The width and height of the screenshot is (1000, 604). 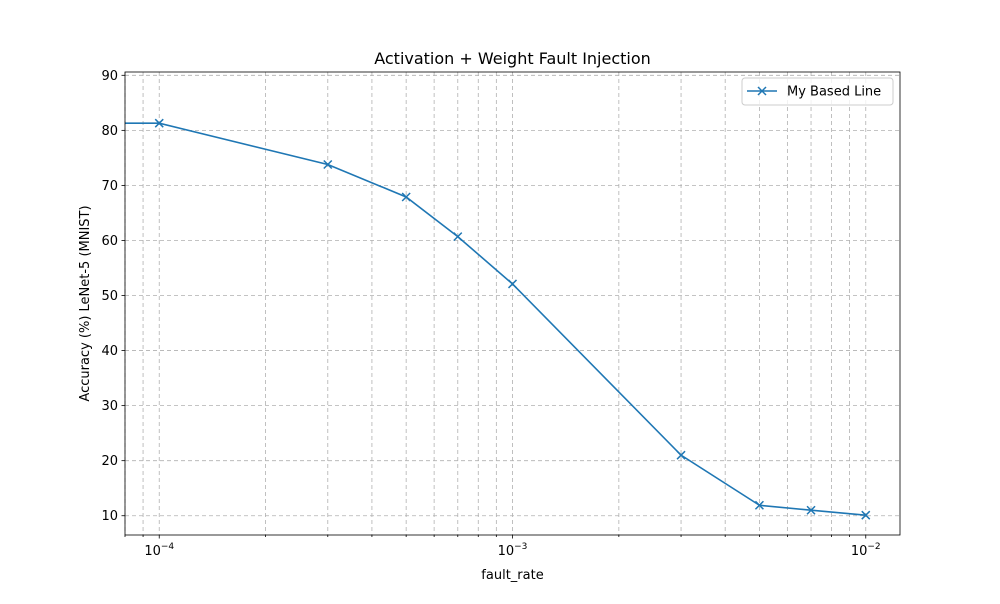 I want to click on y-tick-label: 70, so click(x=109, y=186).